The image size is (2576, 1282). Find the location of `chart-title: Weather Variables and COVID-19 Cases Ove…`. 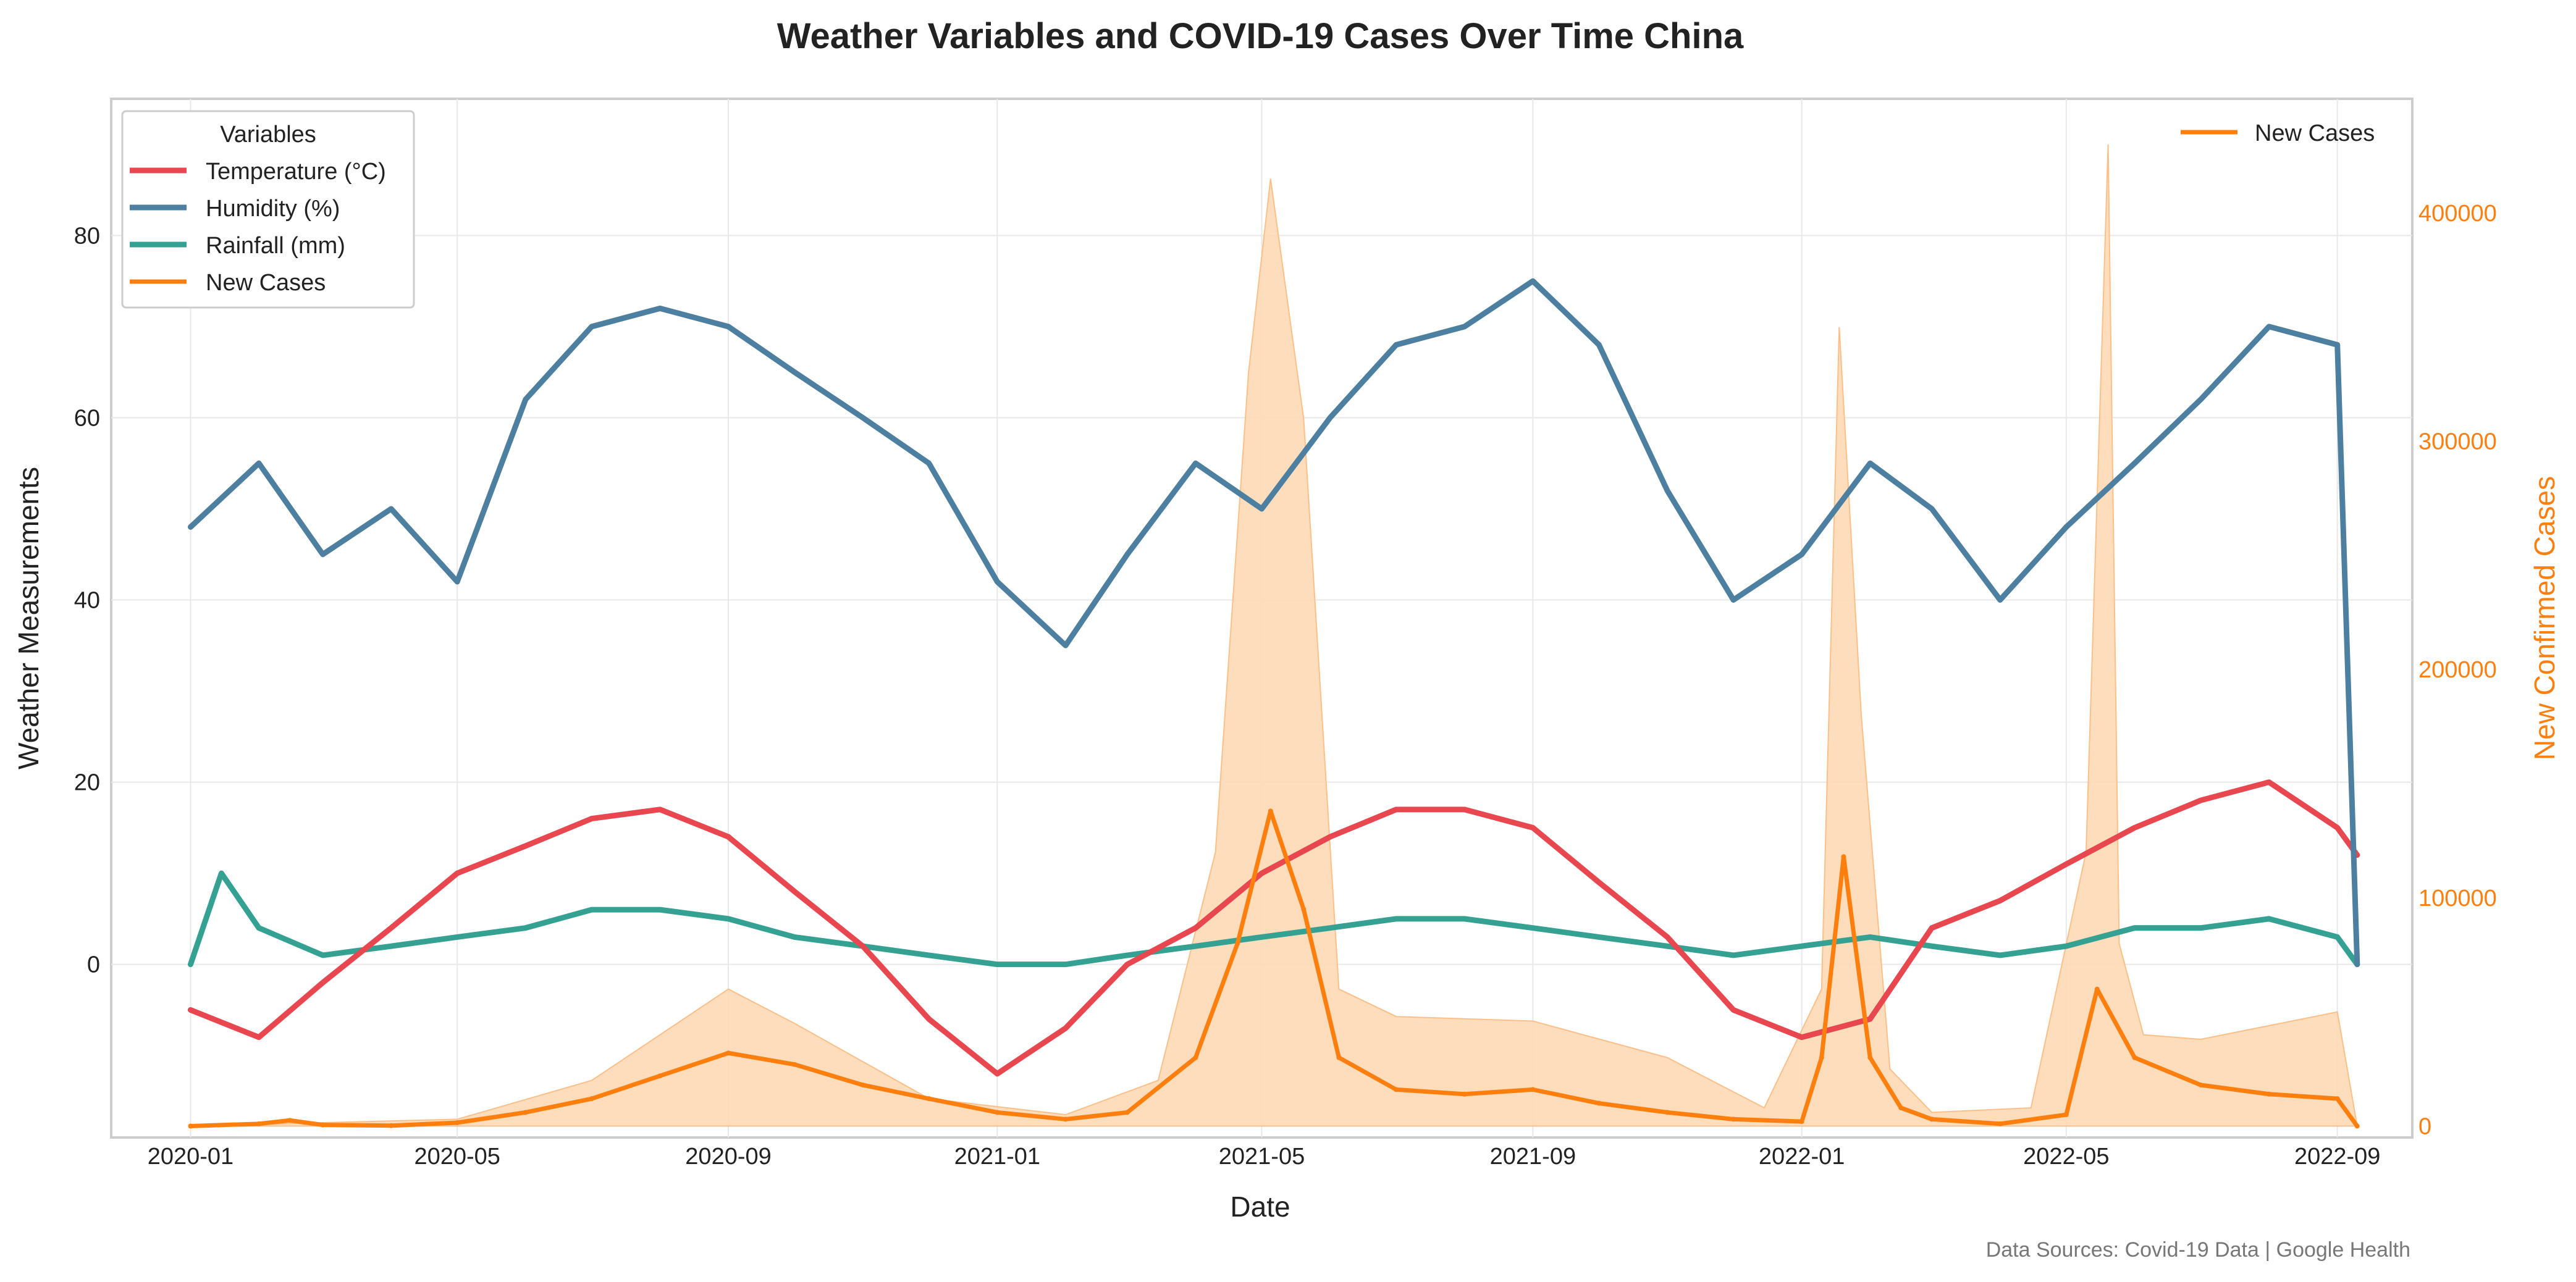

chart-title: Weather Variables and COVID-19 Cases Ove… is located at coordinates (1260, 36).